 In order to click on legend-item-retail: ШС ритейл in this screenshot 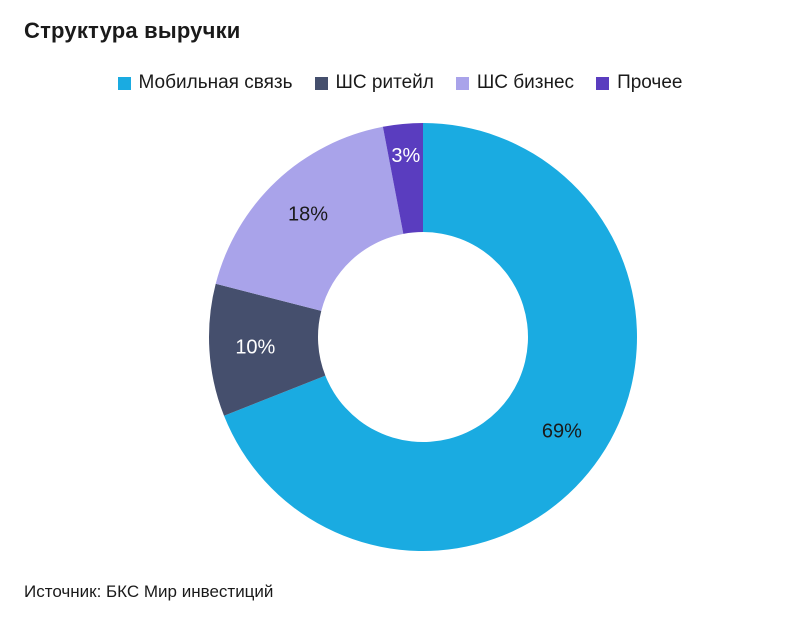, I will do `click(374, 83)`.